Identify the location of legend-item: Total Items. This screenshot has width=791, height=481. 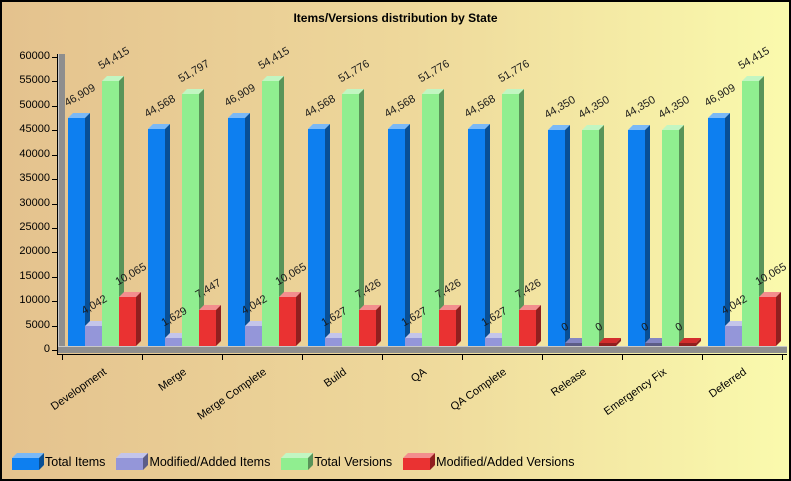
(58, 461).